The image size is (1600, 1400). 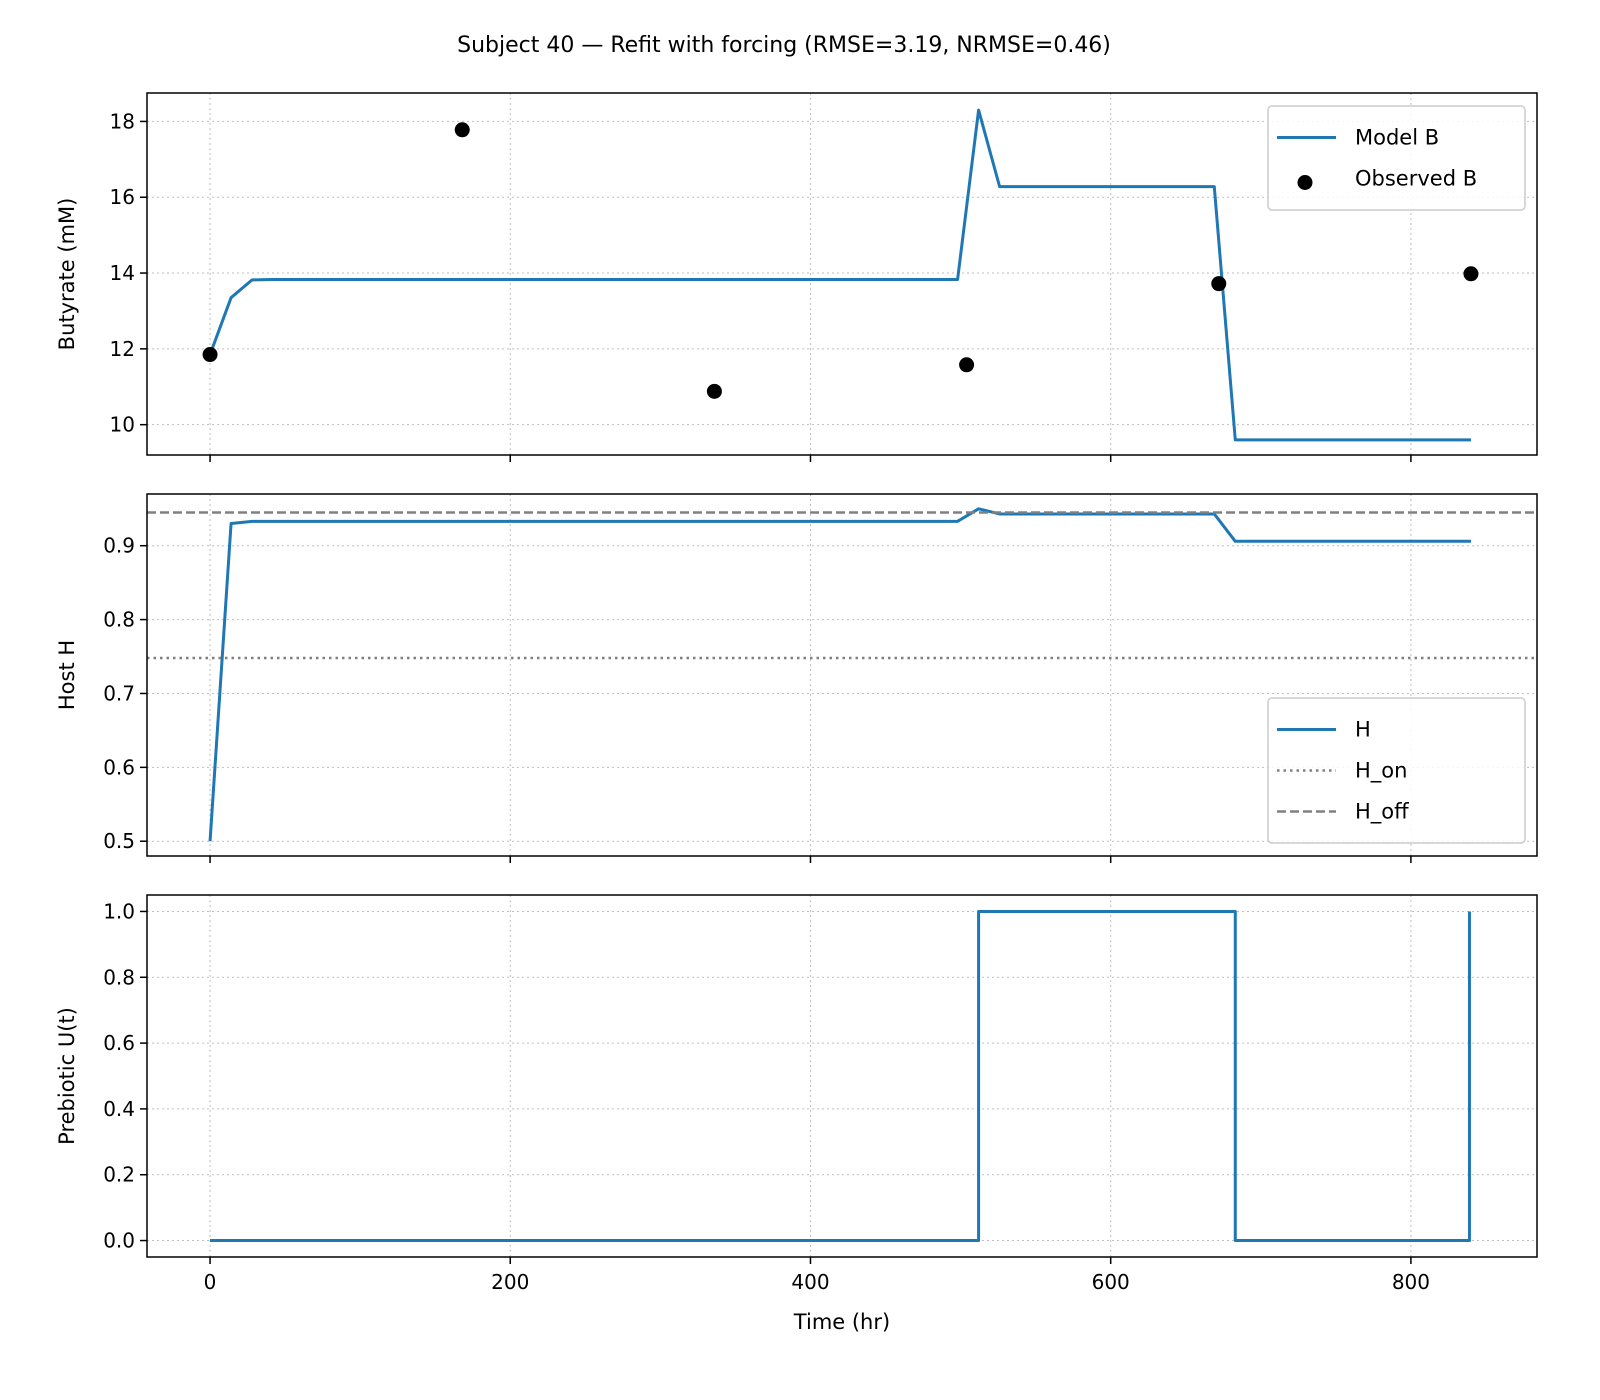 What do you see at coordinates (1305, 182) in the screenshot?
I see `legend-marker-observed-b` at bounding box center [1305, 182].